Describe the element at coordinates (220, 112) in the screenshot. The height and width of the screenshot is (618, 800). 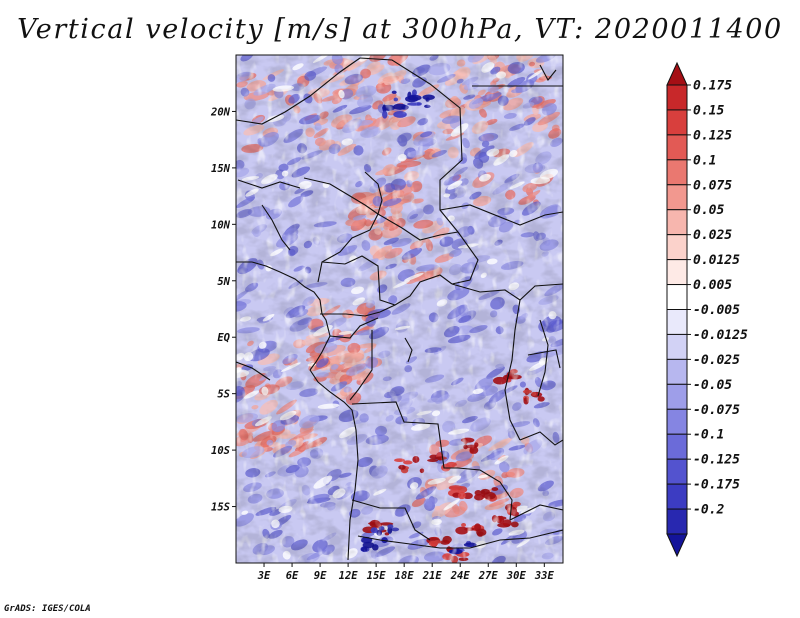
I see `lat-tick-label: 20N` at that location.